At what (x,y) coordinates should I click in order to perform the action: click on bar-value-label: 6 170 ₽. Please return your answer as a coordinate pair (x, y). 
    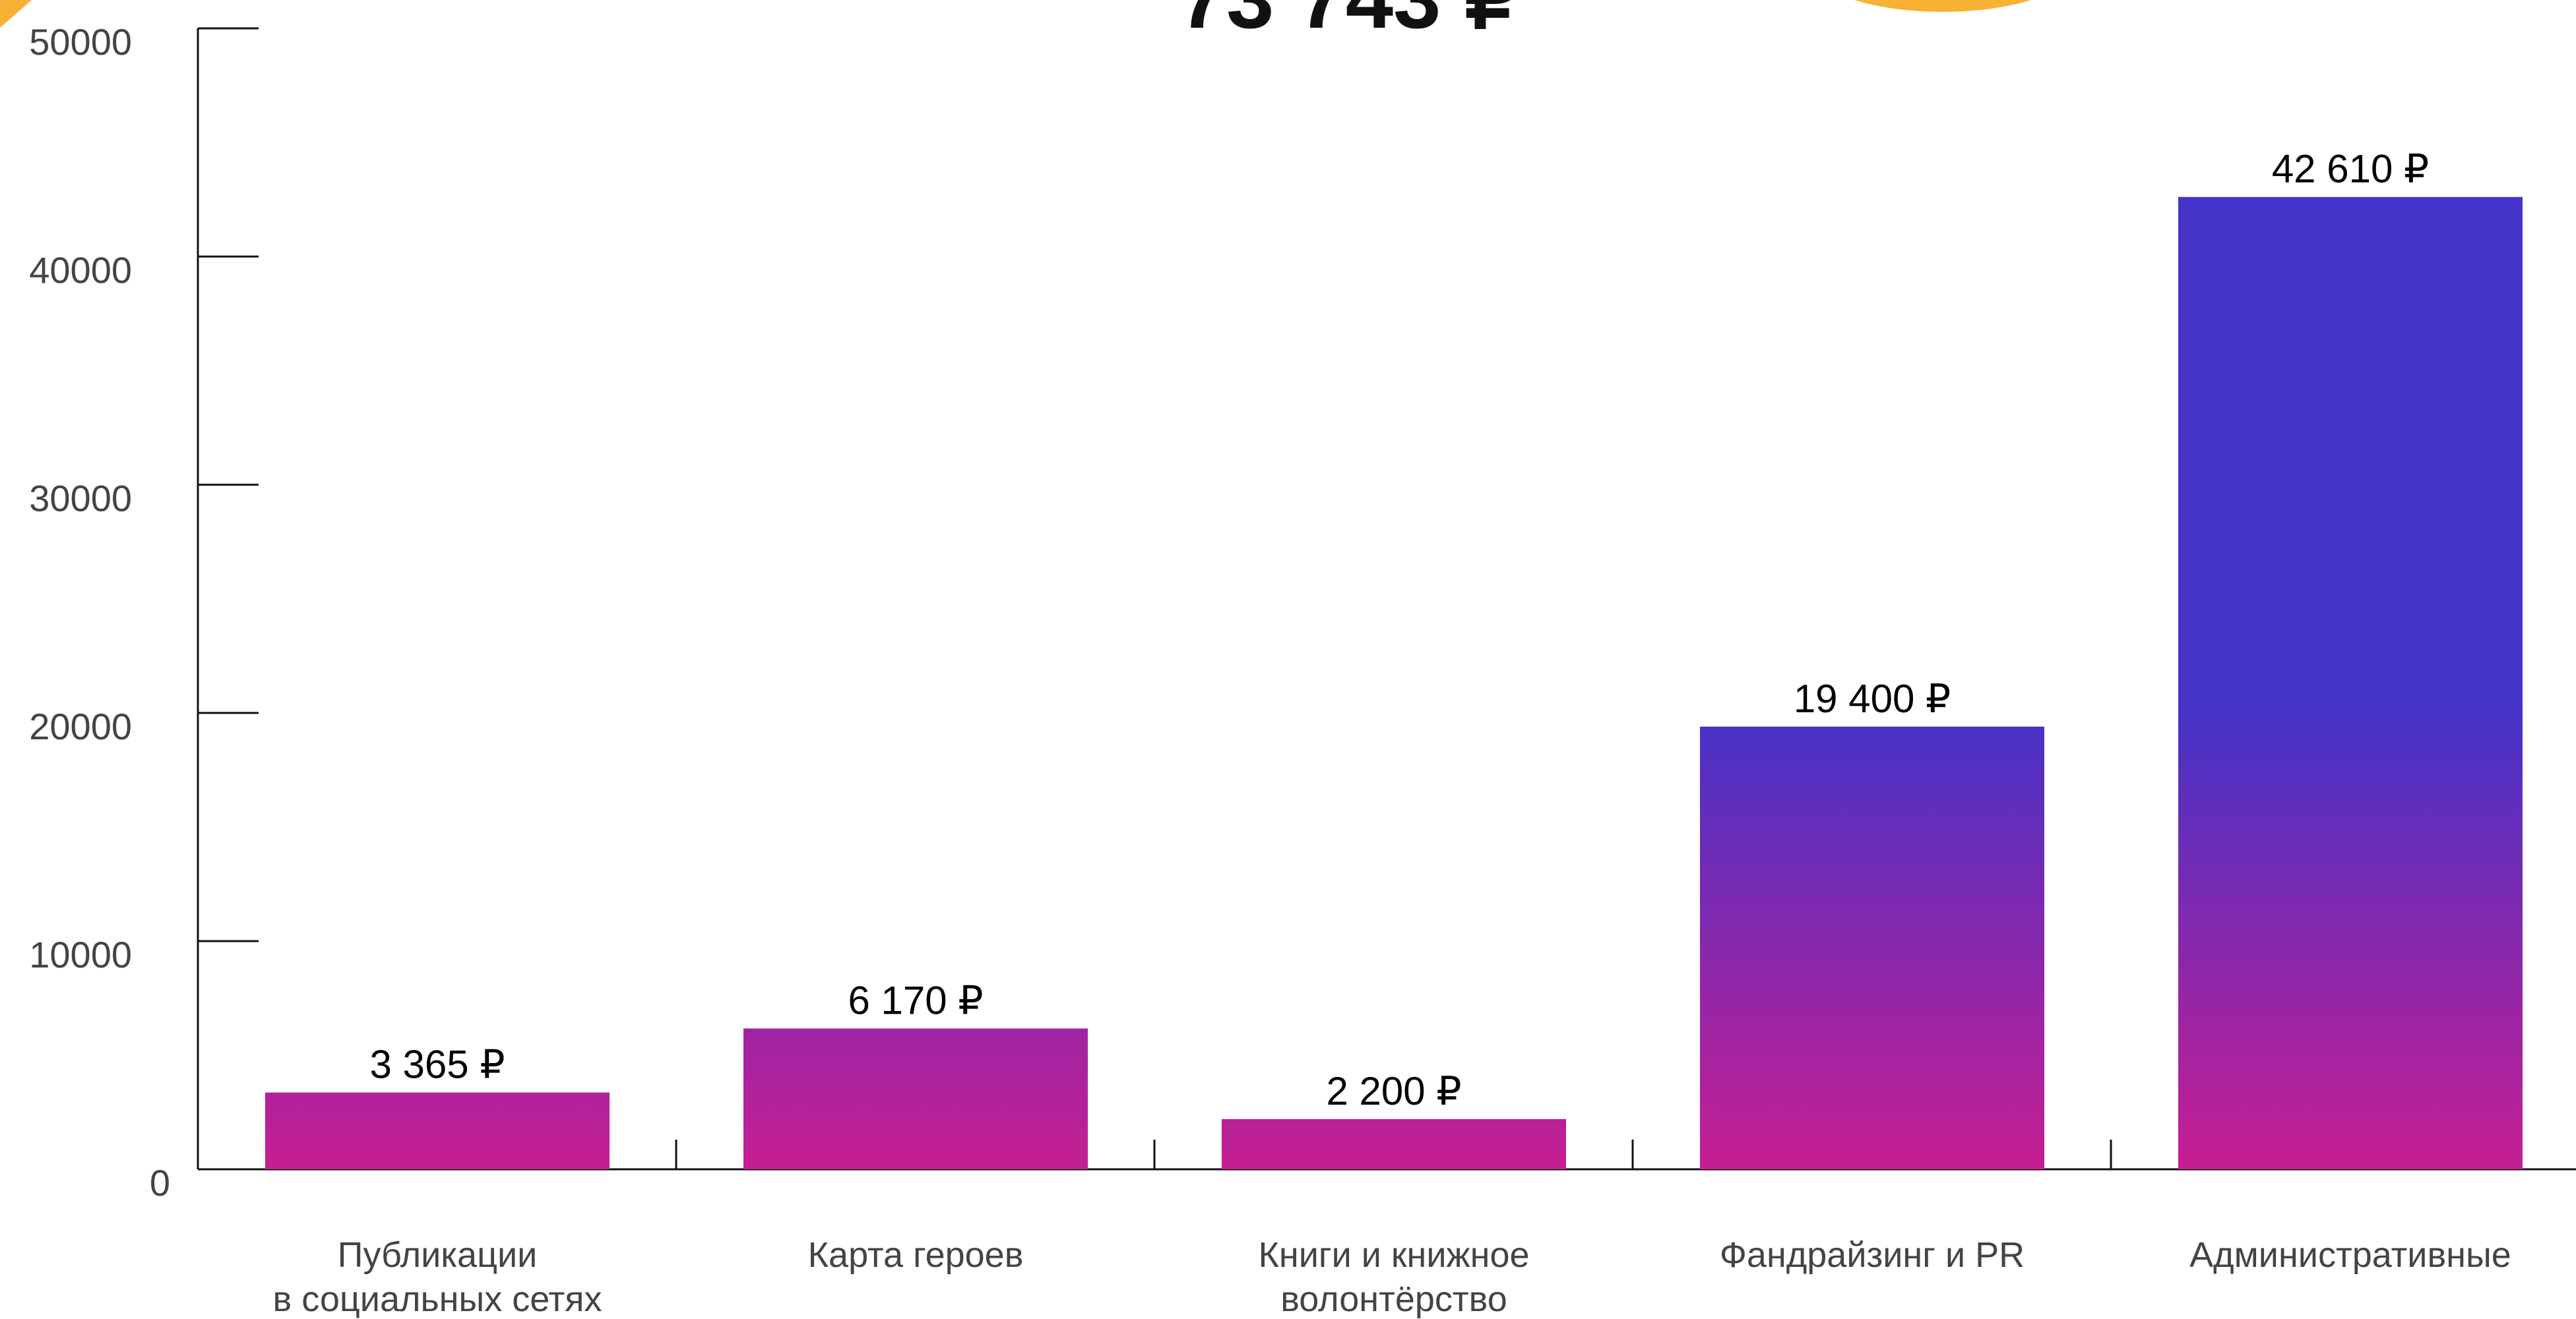
    Looking at the image, I should click on (916, 1001).